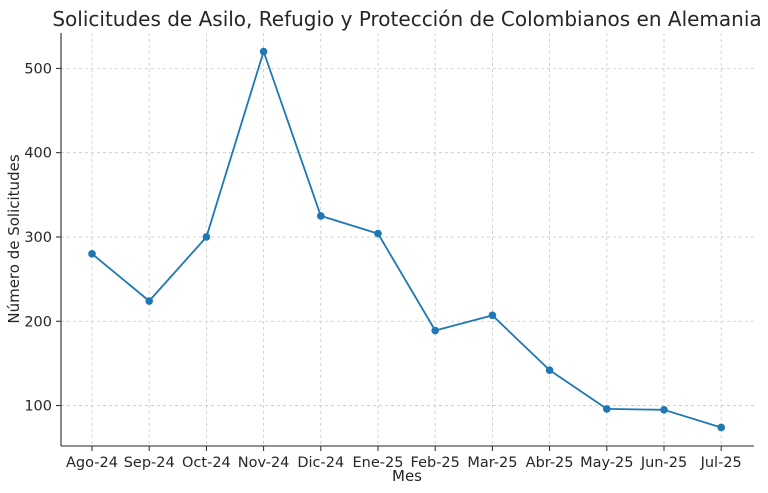  What do you see at coordinates (550, 463) in the screenshot?
I see `x-tick-label: Abr-25` at bounding box center [550, 463].